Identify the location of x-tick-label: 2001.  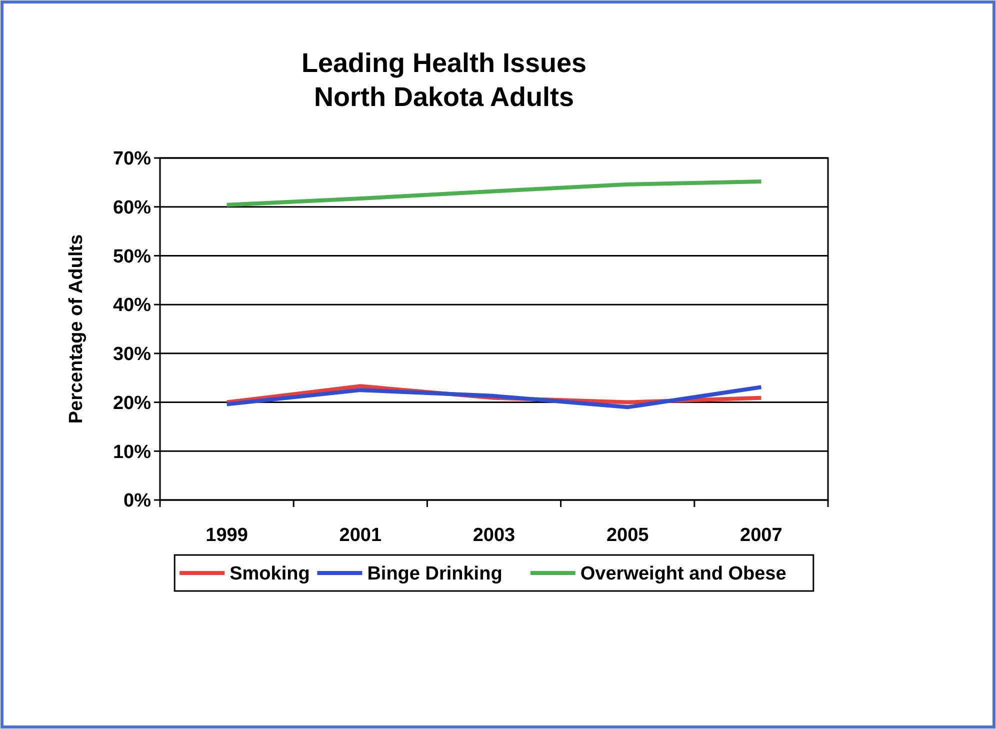
(360, 535).